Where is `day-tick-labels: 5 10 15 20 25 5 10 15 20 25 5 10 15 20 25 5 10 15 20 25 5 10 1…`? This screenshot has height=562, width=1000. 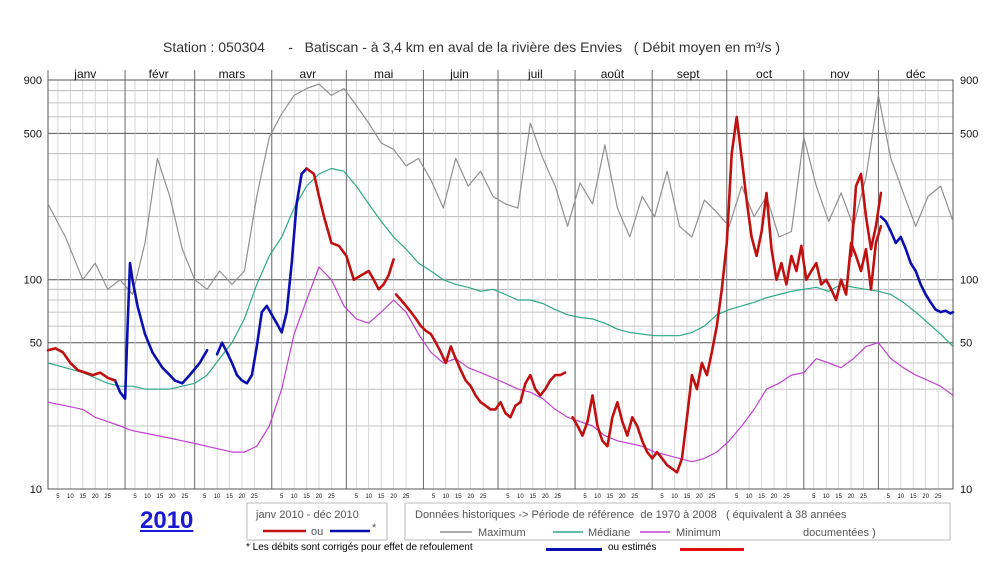
day-tick-labels: 5 10 15 20 25 5 10 15 20 25 5 10 15 20 25 5 10 15 20 25 5 10 1… is located at coordinates (499, 497).